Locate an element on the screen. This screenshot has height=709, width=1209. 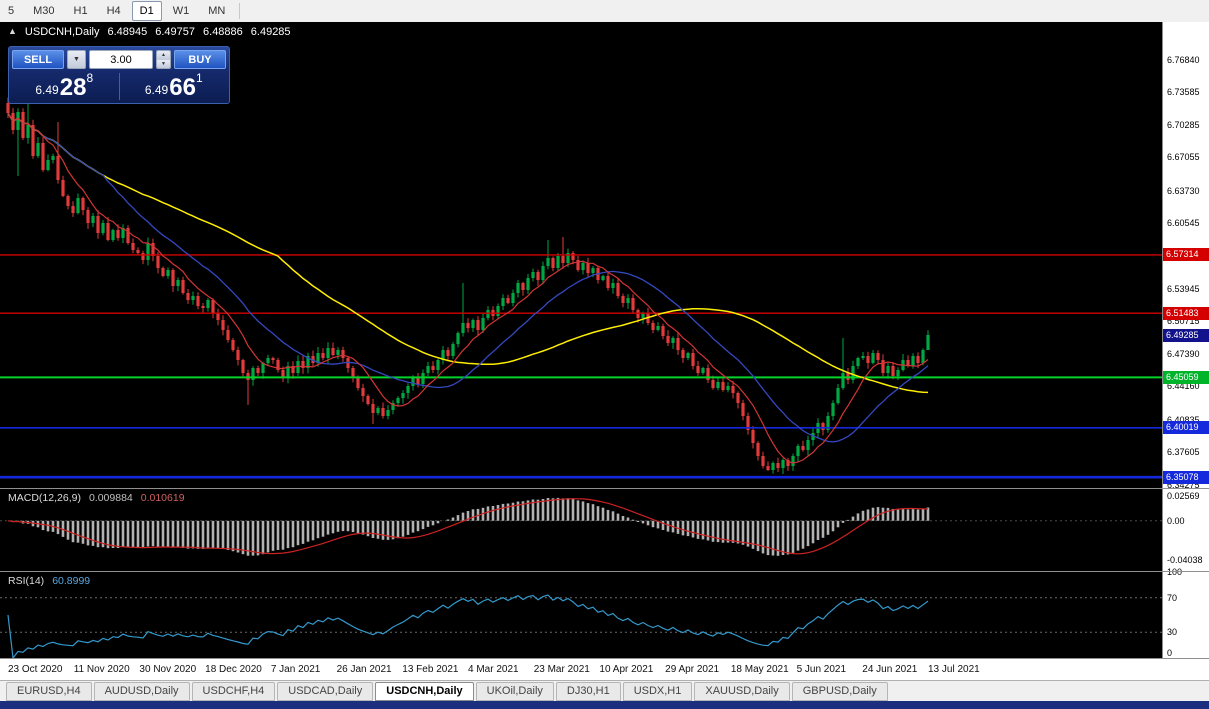
ohlc-low: 6.48886 is located at coordinates (223, 32).